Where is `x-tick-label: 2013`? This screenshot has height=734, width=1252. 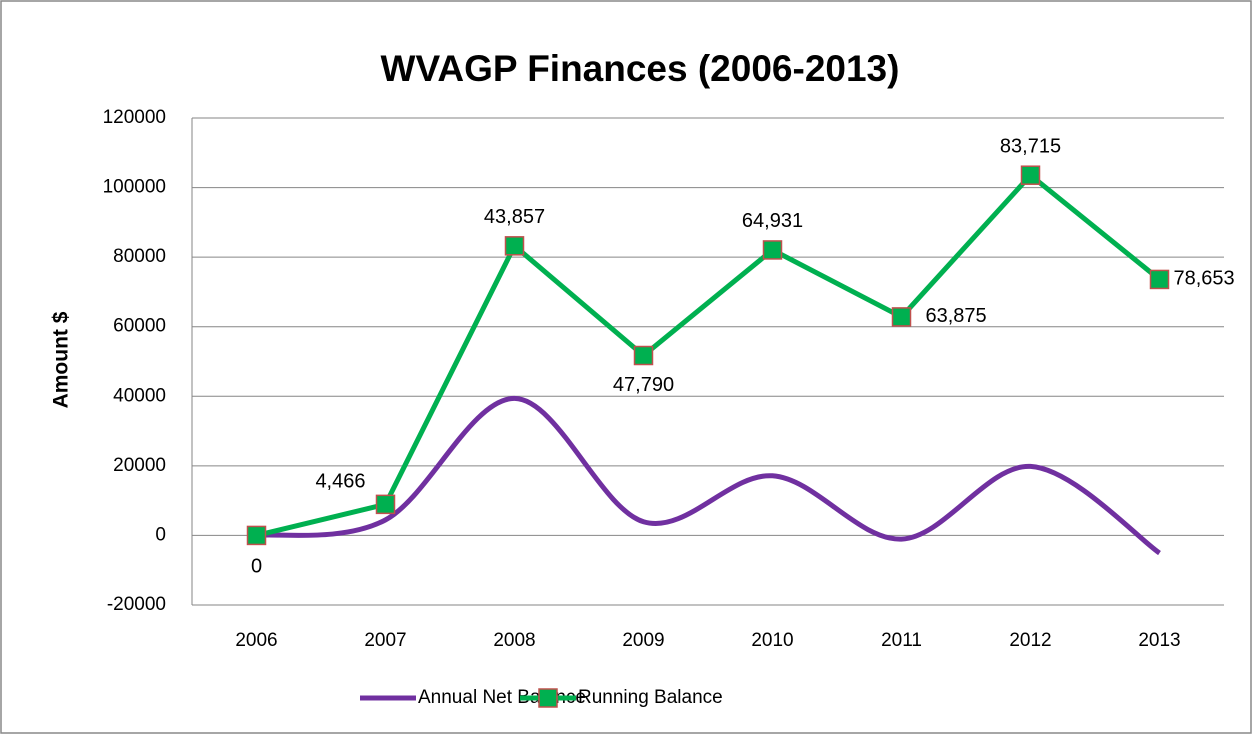
x-tick-label: 2013 is located at coordinates (1159, 640).